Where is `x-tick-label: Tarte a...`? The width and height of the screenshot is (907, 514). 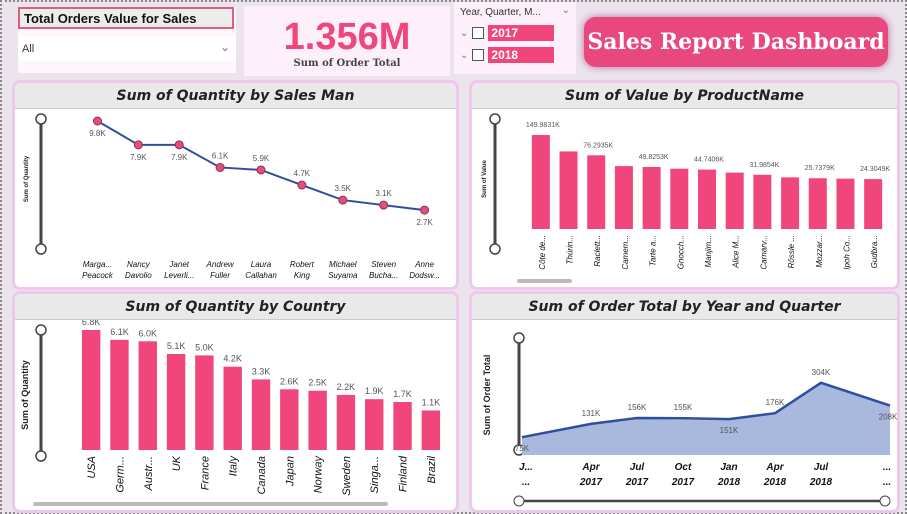 x-tick-label: Tarte a... is located at coordinates (653, 250).